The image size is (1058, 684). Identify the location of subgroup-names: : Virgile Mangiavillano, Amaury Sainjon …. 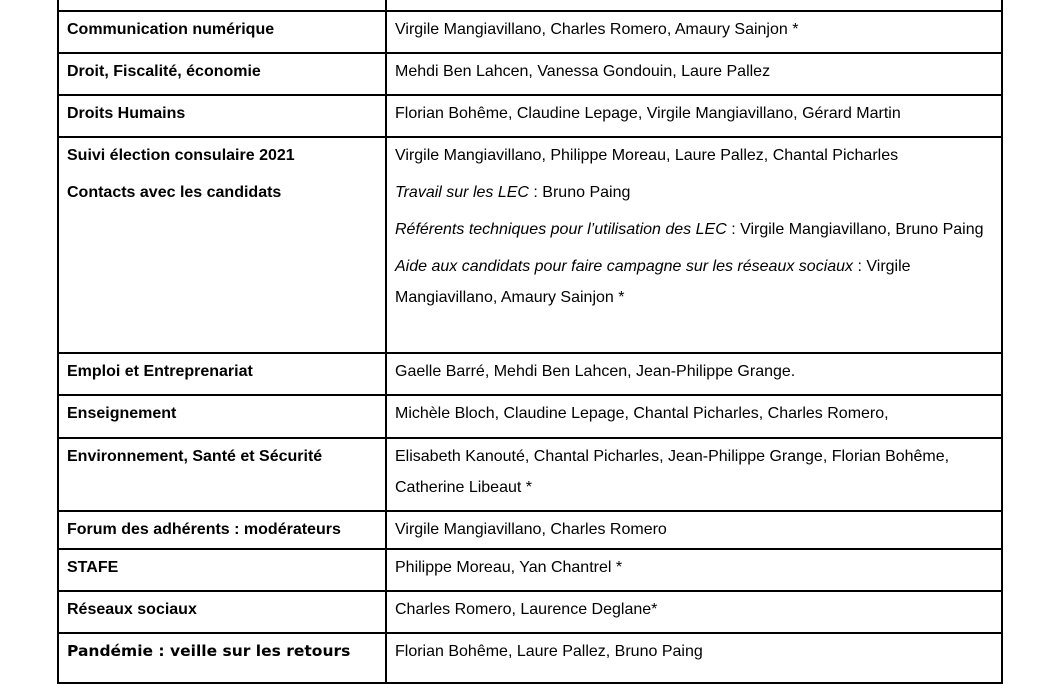
(653, 282).